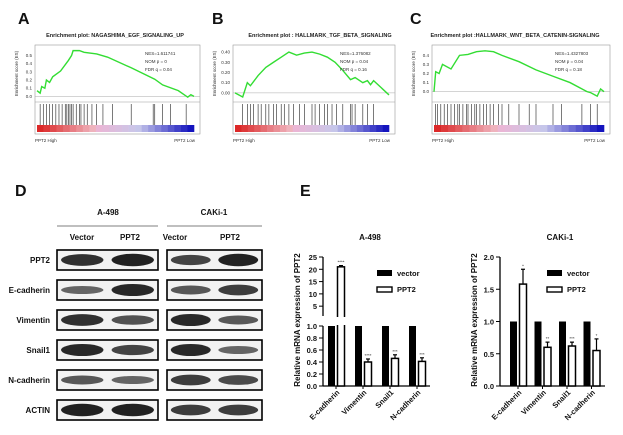  What do you see at coordinates (597, 335) in the screenshot?
I see `significance-label: *` at bounding box center [597, 335].